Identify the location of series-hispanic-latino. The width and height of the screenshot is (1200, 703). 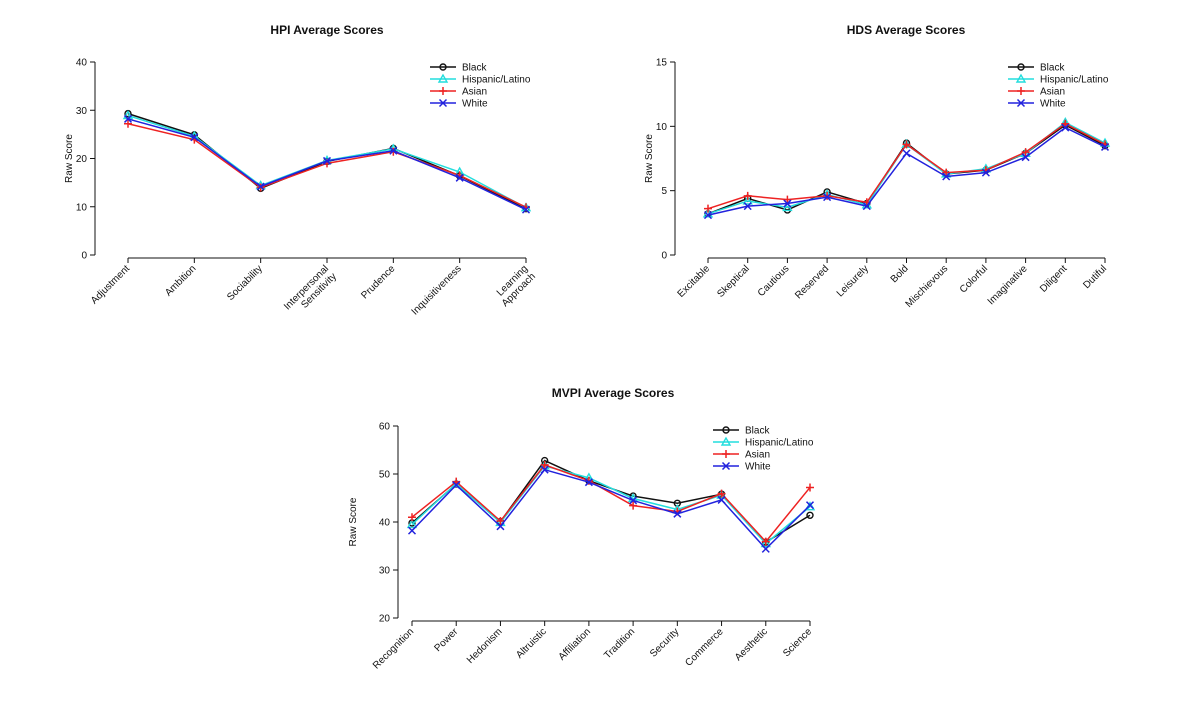
(906, 167).